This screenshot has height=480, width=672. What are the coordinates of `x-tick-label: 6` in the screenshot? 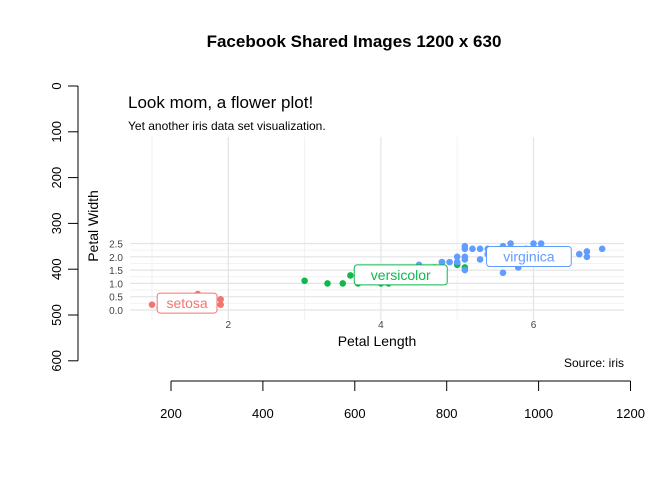 It's located at (534, 325).